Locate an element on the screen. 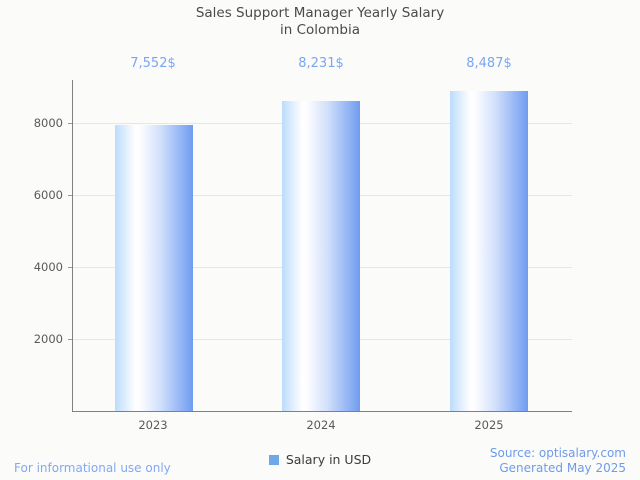  x-axis-label-2024: 2024 is located at coordinates (321, 425).